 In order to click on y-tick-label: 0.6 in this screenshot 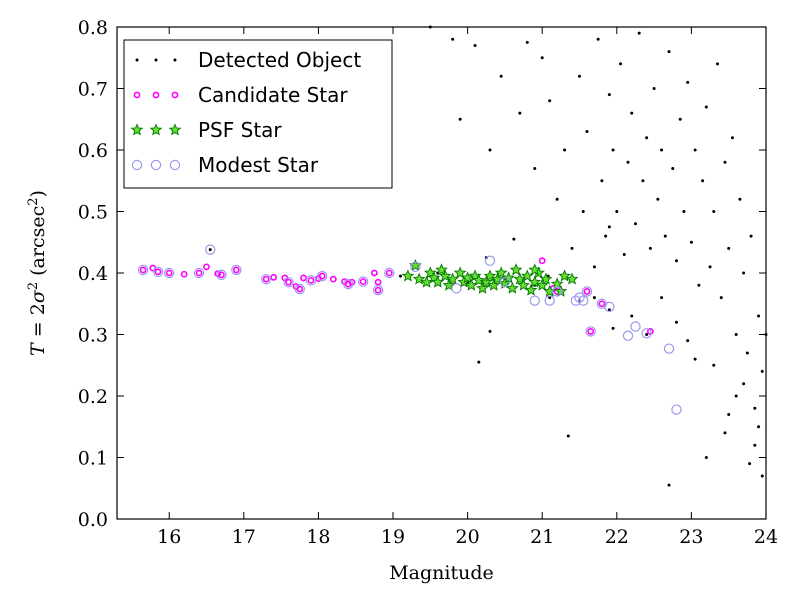, I will do `click(93, 151)`.